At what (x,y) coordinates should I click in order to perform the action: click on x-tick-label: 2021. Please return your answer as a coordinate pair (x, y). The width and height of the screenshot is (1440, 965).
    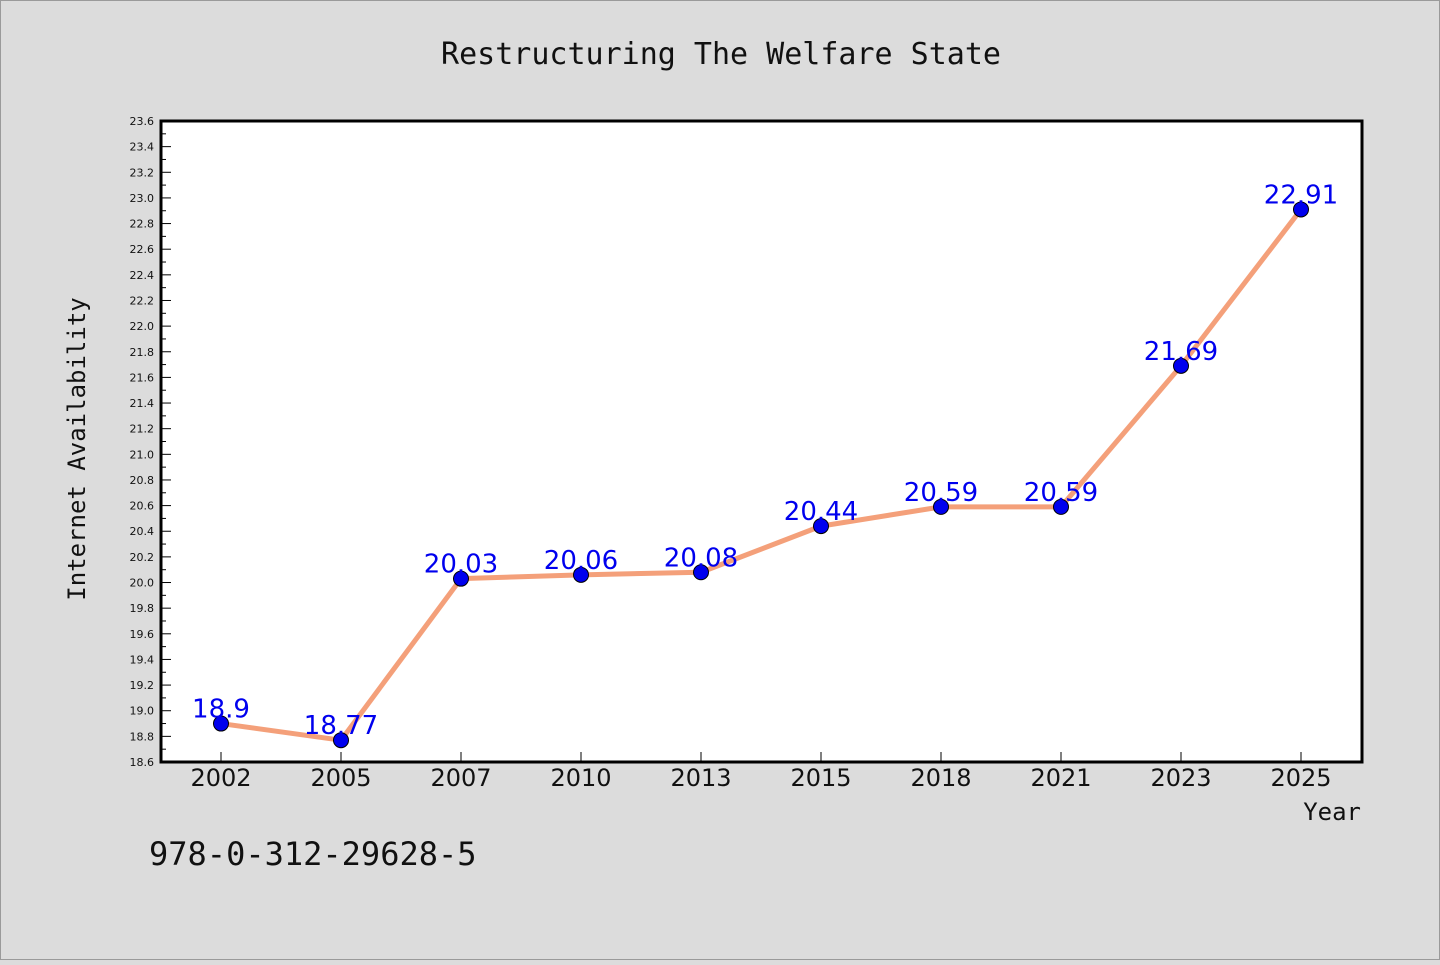
    Looking at the image, I should click on (1060, 778).